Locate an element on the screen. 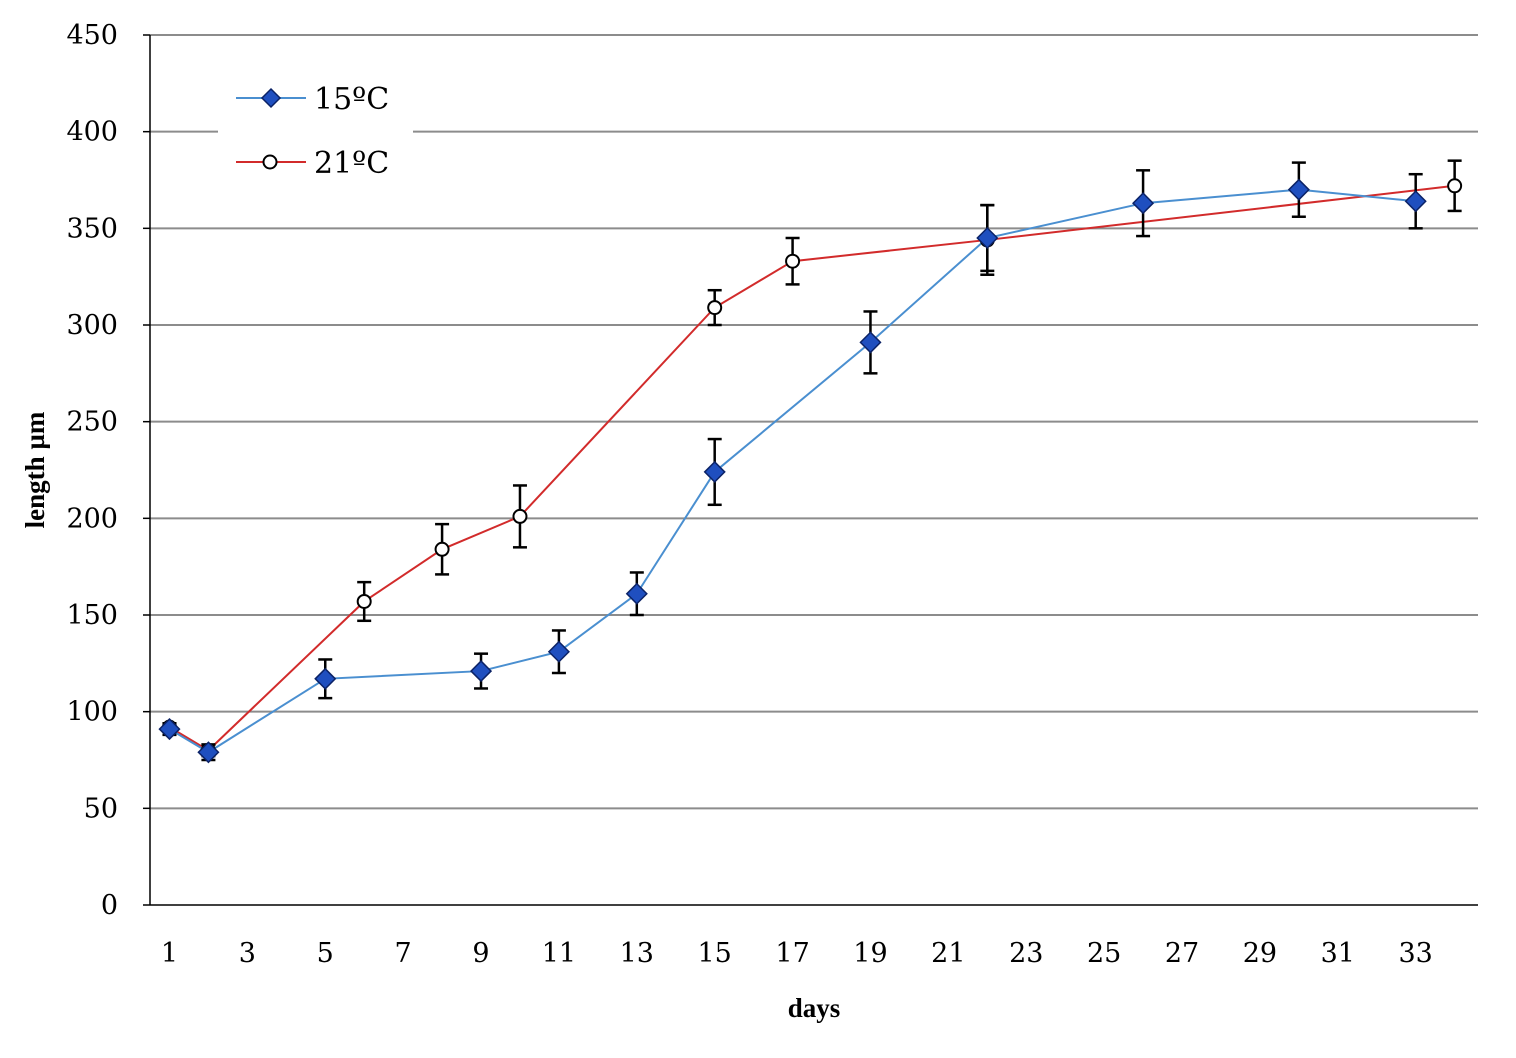 The height and width of the screenshot is (1058, 1516). x-tick-label: 33 is located at coordinates (1416, 953).